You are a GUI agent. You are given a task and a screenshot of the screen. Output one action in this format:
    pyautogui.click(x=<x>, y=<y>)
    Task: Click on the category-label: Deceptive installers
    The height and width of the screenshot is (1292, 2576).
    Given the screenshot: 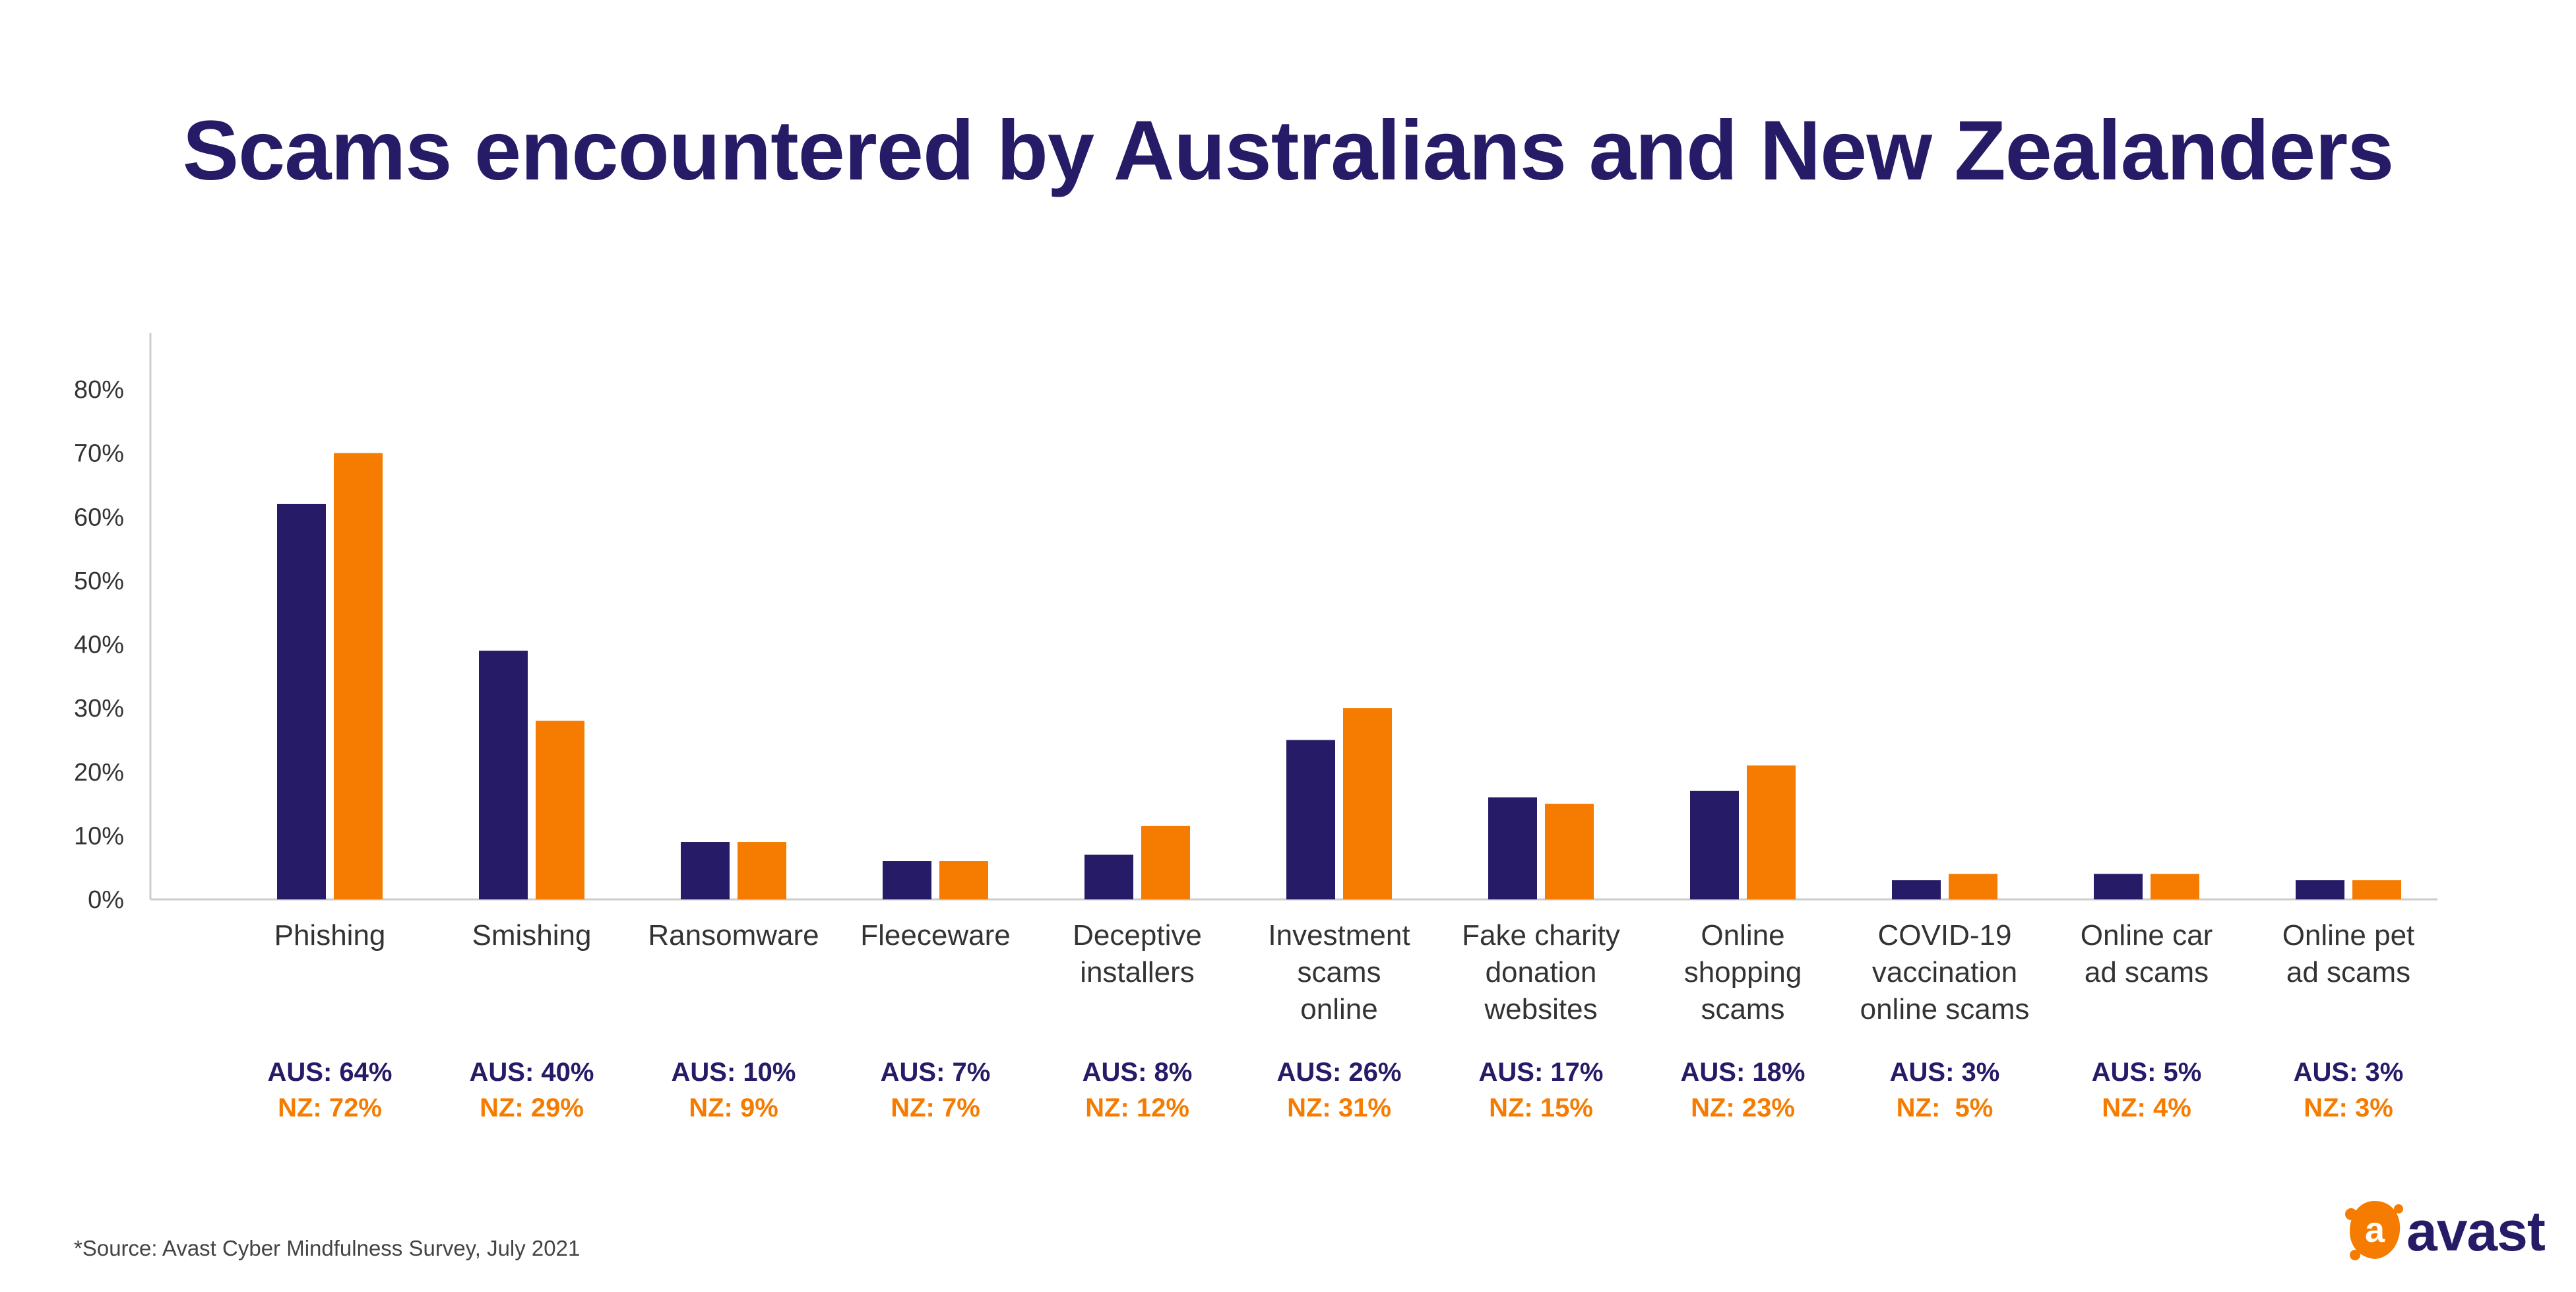 What is the action you would take?
    pyautogui.click(x=1137, y=953)
    